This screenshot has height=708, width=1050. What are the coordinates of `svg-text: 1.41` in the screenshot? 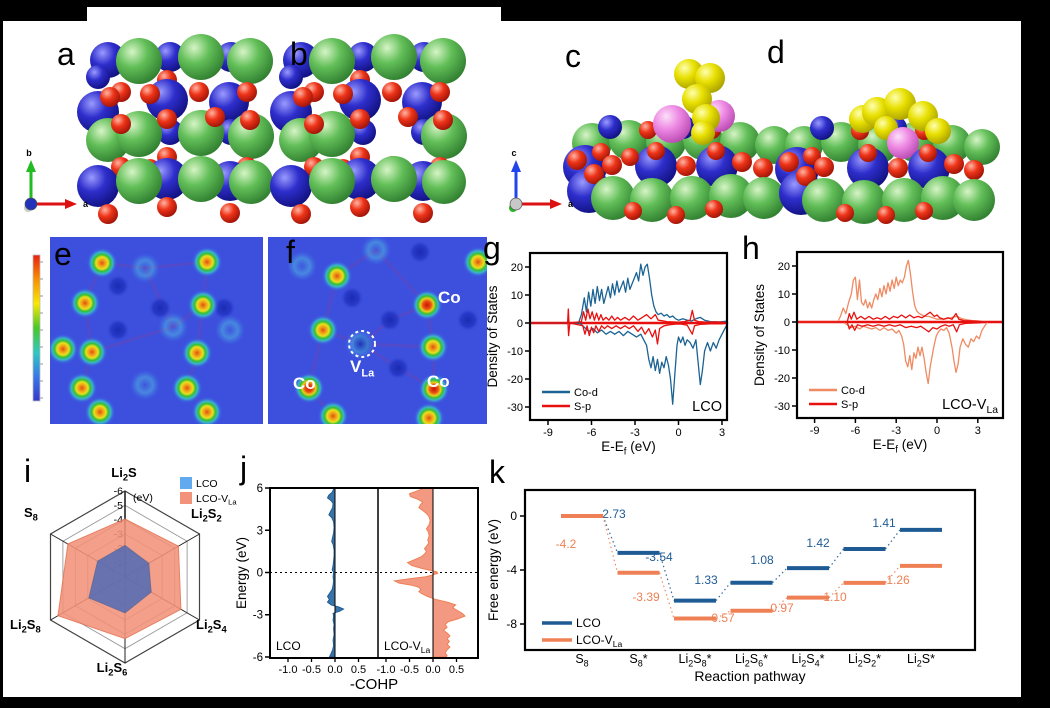 It's located at (884, 523).